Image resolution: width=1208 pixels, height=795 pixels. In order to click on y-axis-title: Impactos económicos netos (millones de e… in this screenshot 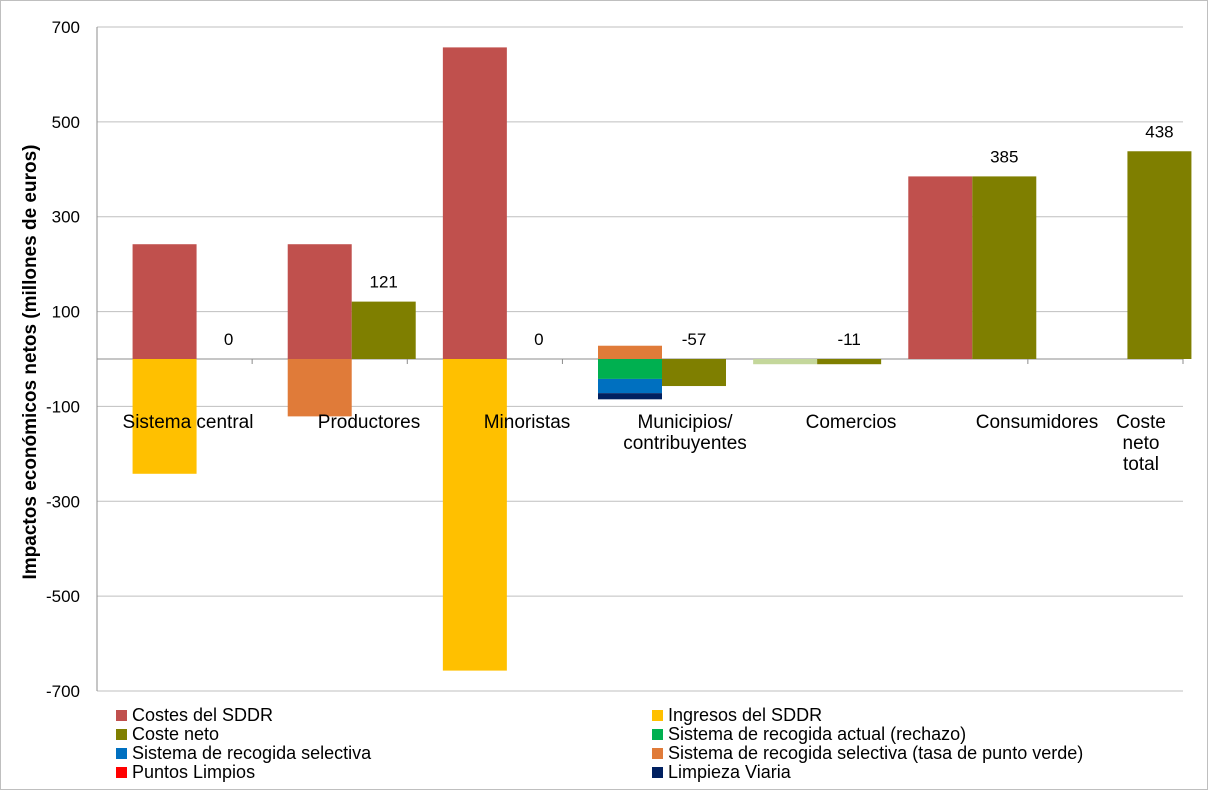, I will do `click(30, 362)`.